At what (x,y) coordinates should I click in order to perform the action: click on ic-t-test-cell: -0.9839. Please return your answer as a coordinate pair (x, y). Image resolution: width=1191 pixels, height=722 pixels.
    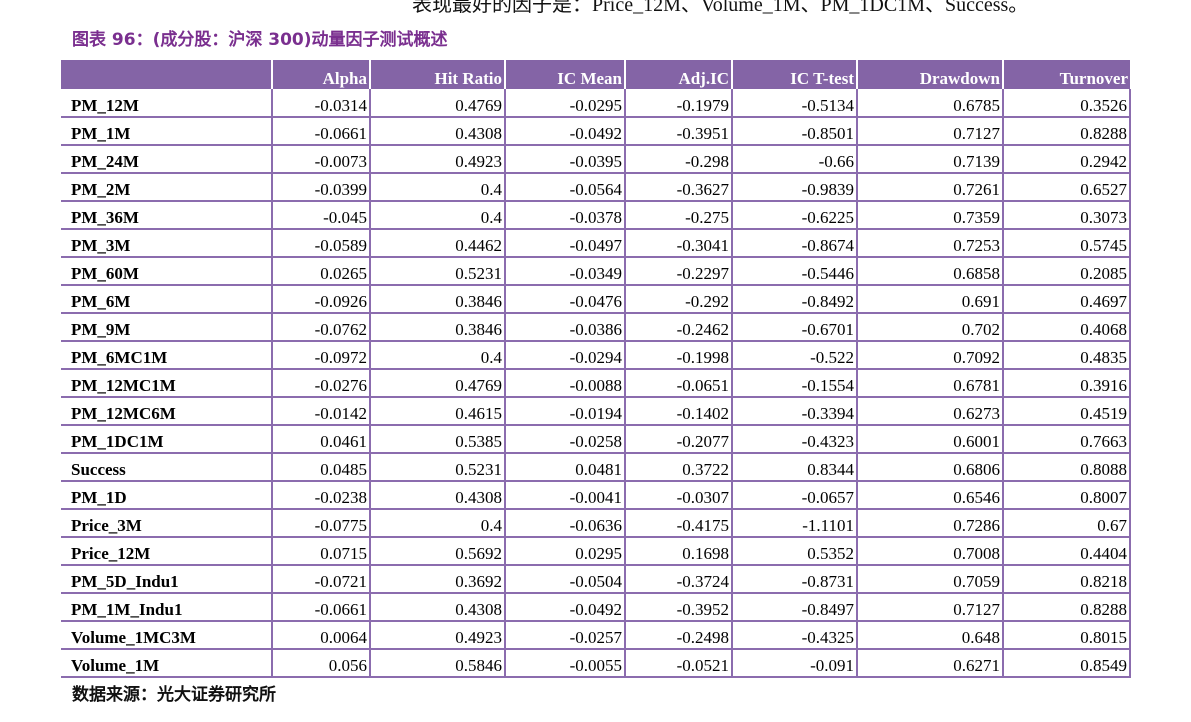
    Looking at the image, I should click on (794, 187).